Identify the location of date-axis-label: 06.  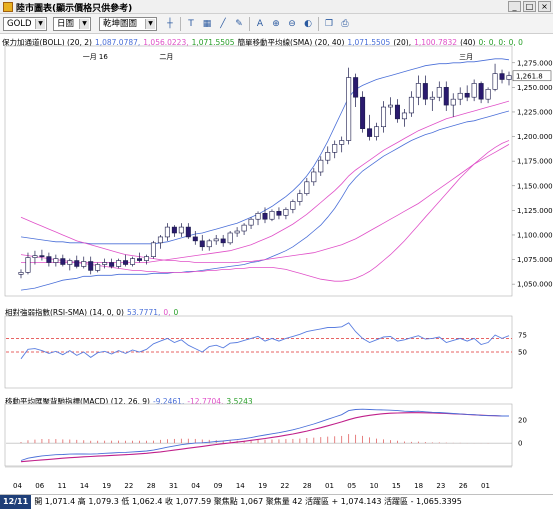
(39, 486).